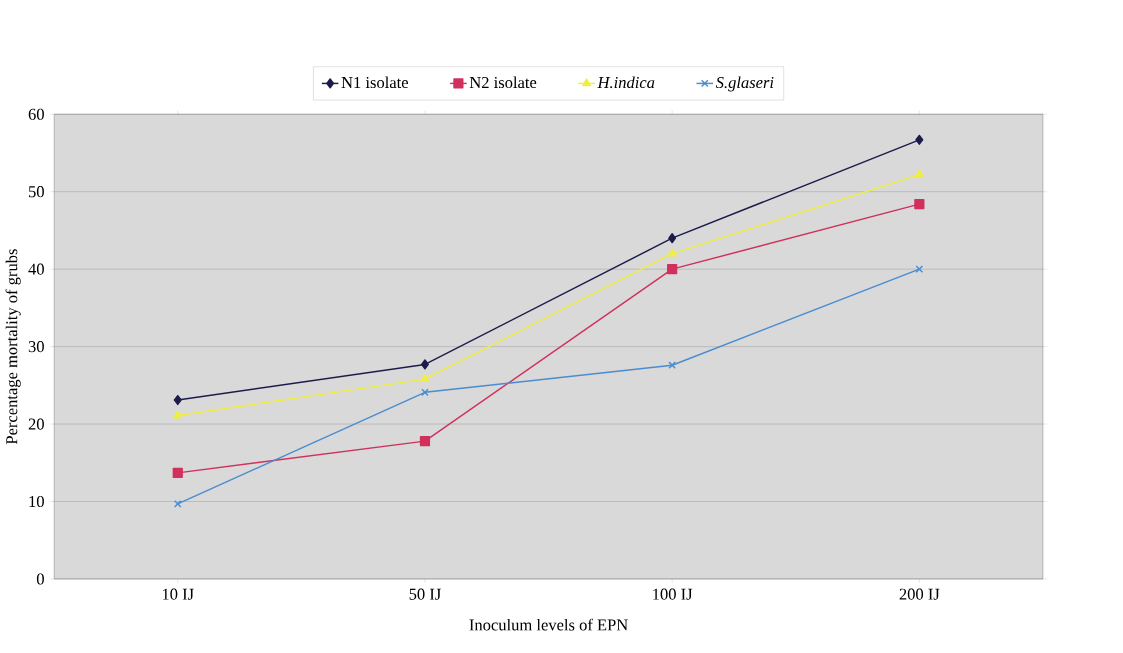  Describe the element at coordinates (503, 82) in the screenshot. I see `legend-label: N2 isolate` at that location.